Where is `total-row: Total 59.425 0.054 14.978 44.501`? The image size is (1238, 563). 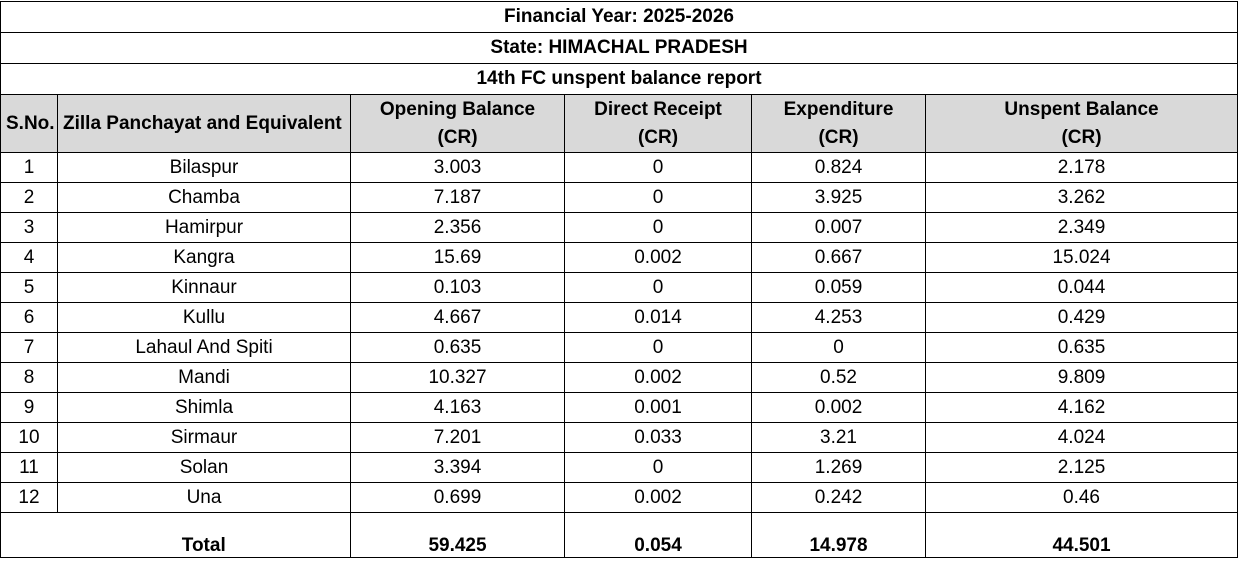 total-row: Total 59.425 0.054 14.978 44.501 is located at coordinates (619, 535).